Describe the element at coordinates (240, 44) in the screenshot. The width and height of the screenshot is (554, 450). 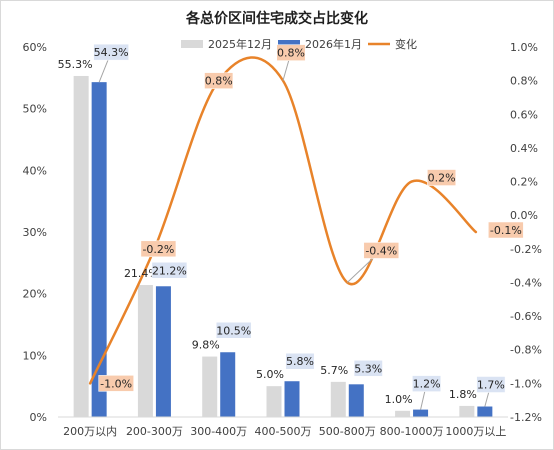
I see `legend-label-2025-12: 2025年12月` at that location.